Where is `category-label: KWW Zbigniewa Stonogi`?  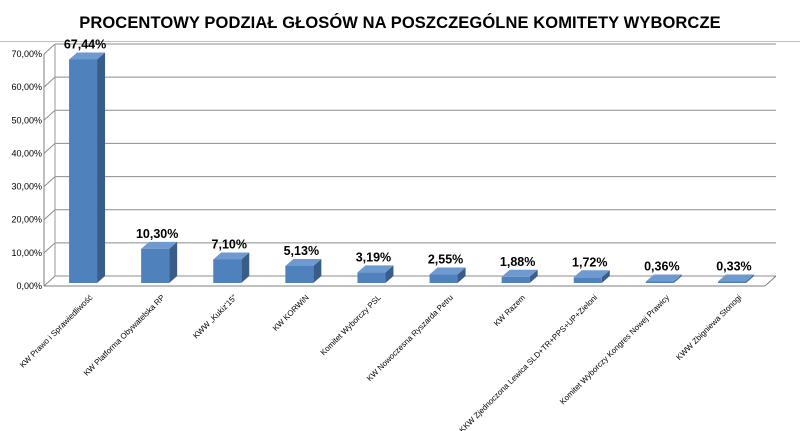 category-label: KWW Zbigniewa Stonogi is located at coordinates (708, 327).